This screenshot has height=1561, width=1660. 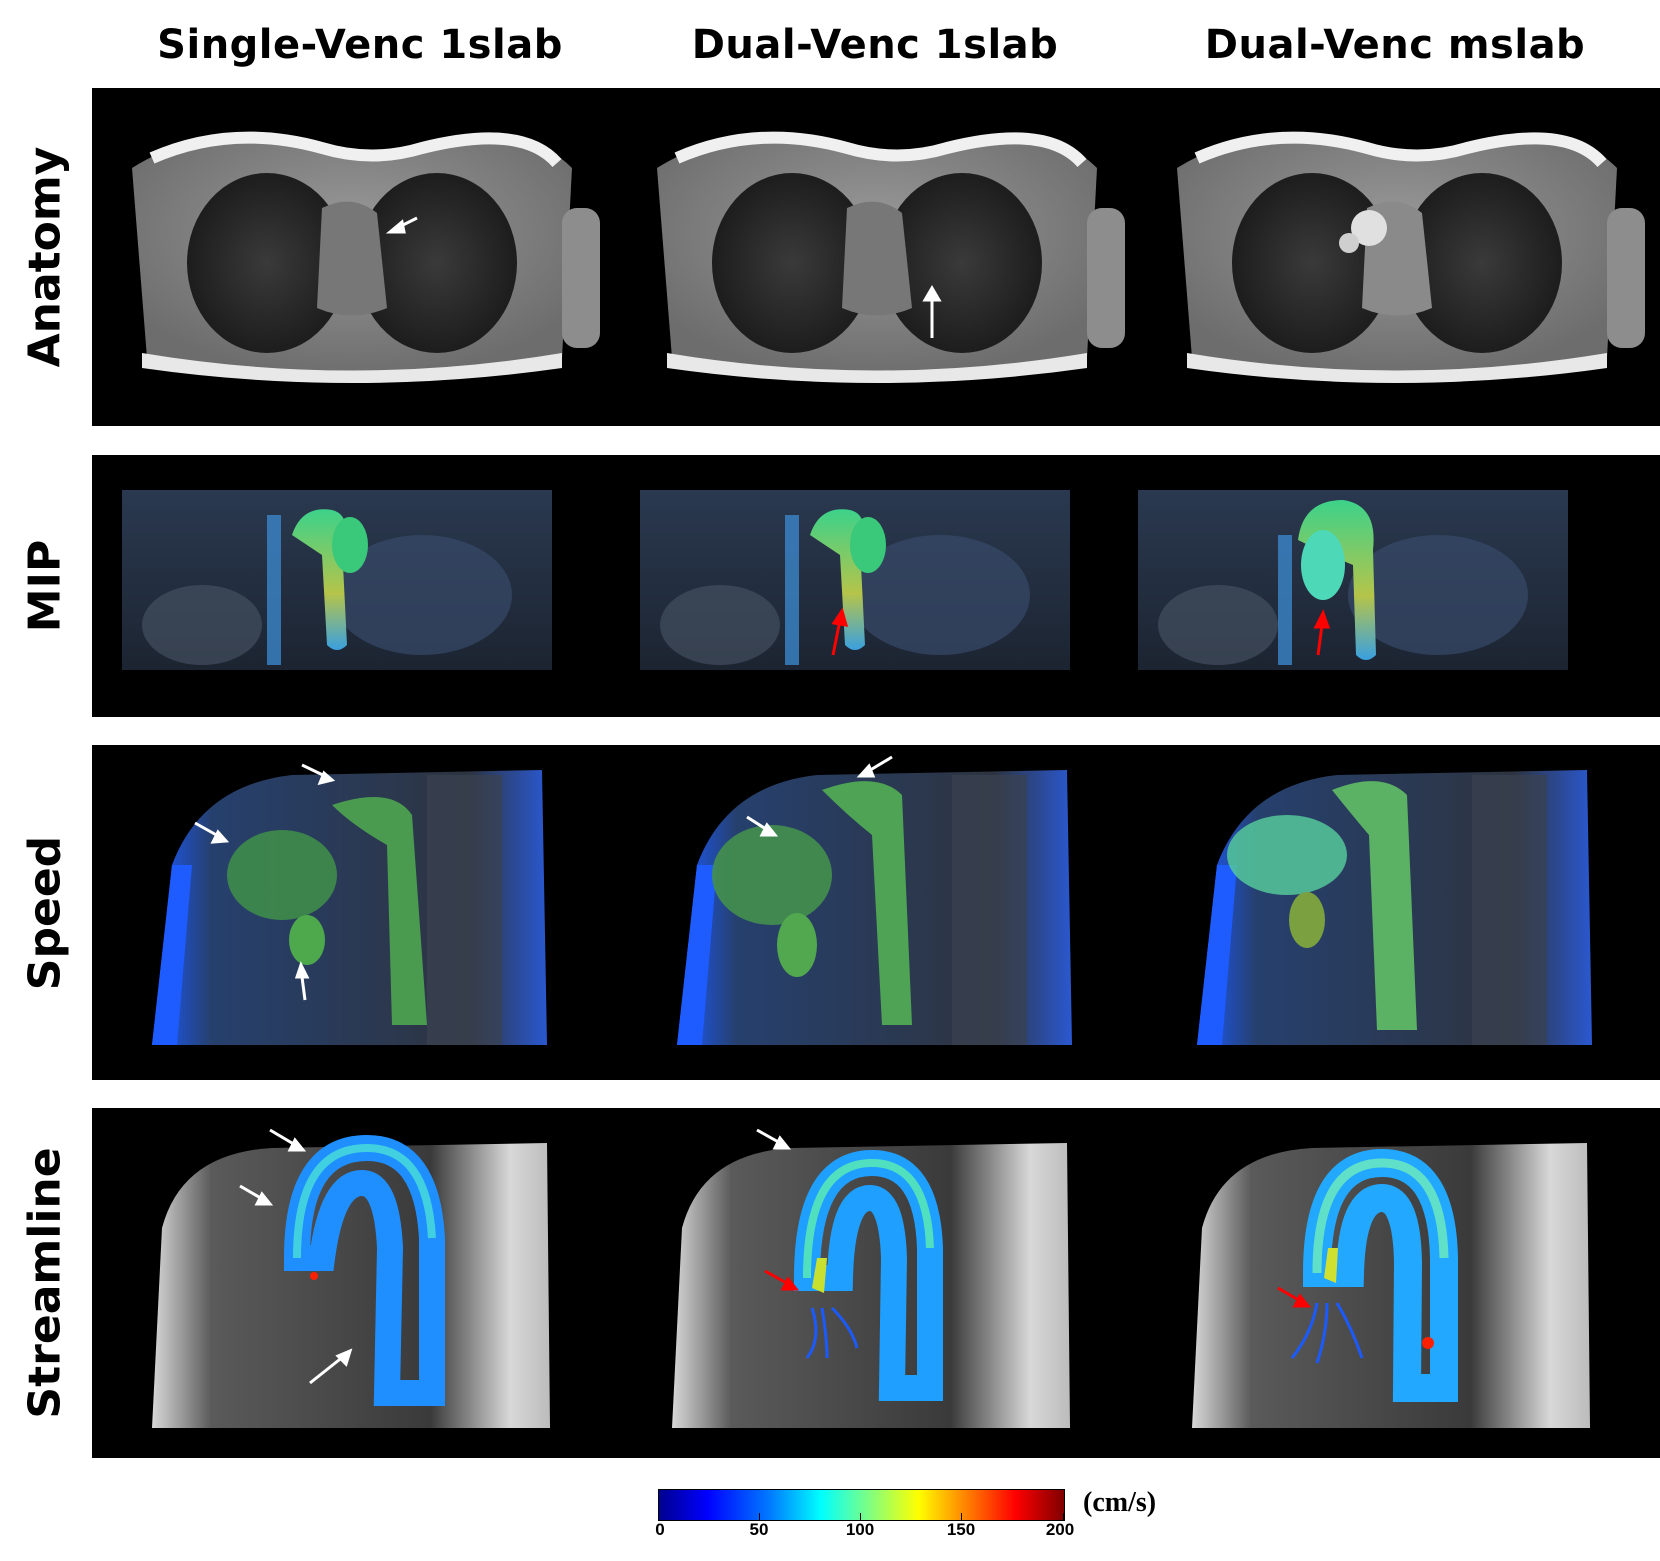 What do you see at coordinates (45, 1283) in the screenshot?
I see `row-label-streamline: Streamline` at bounding box center [45, 1283].